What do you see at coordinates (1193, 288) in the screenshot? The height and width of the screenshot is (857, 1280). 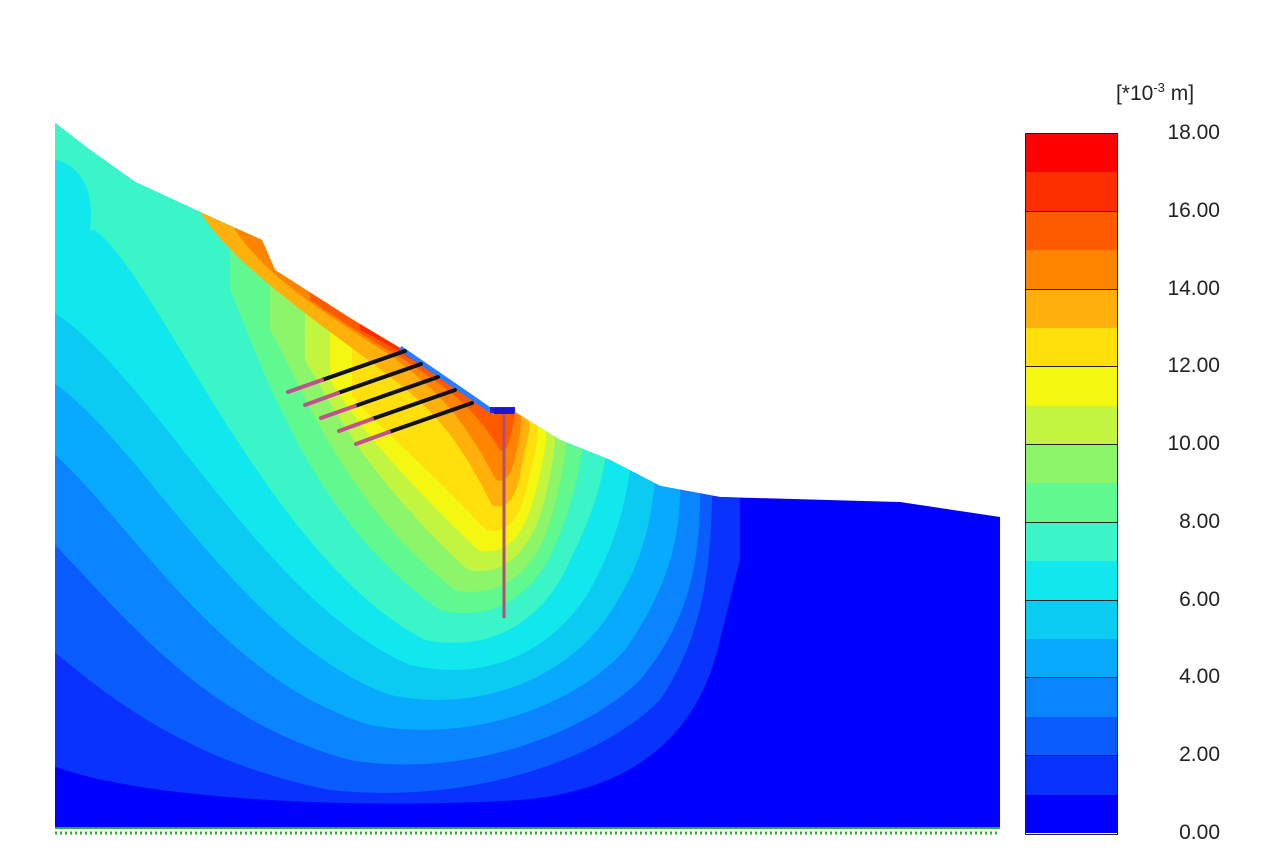 I see `legend-tick-label: 14.00` at bounding box center [1193, 288].